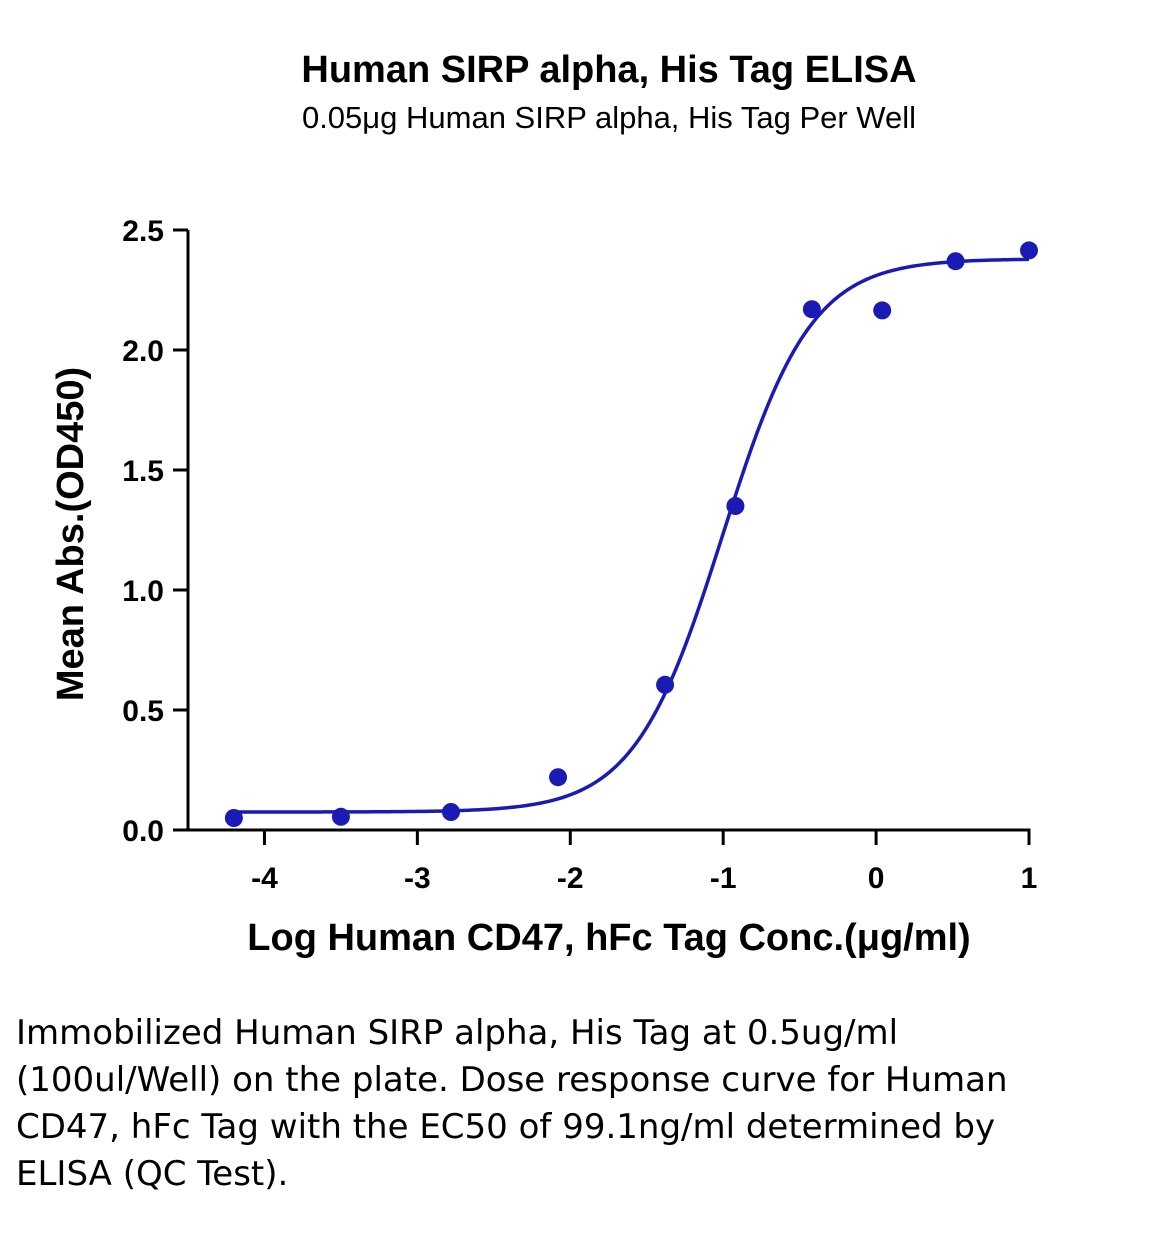  Describe the element at coordinates (143, 351) in the screenshot. I see `y-tick-label: 2.0` at that location.